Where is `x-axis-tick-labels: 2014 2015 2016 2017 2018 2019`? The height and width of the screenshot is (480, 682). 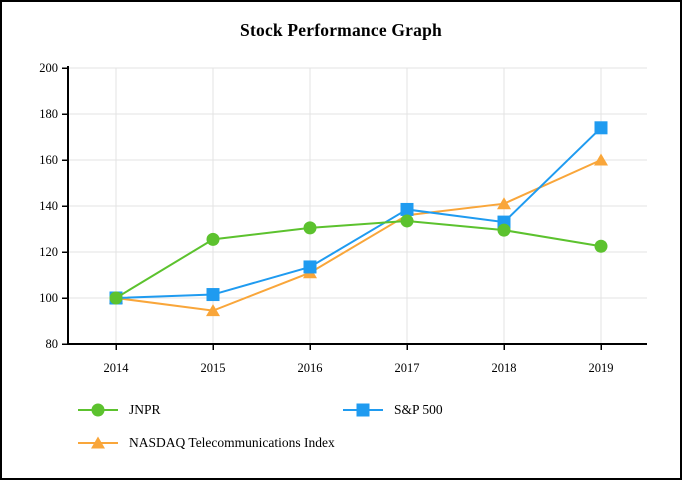
x-axis-tick-labels: 2014 2015 2016 2017 2018 2019 is located at coordinates (359, 368).